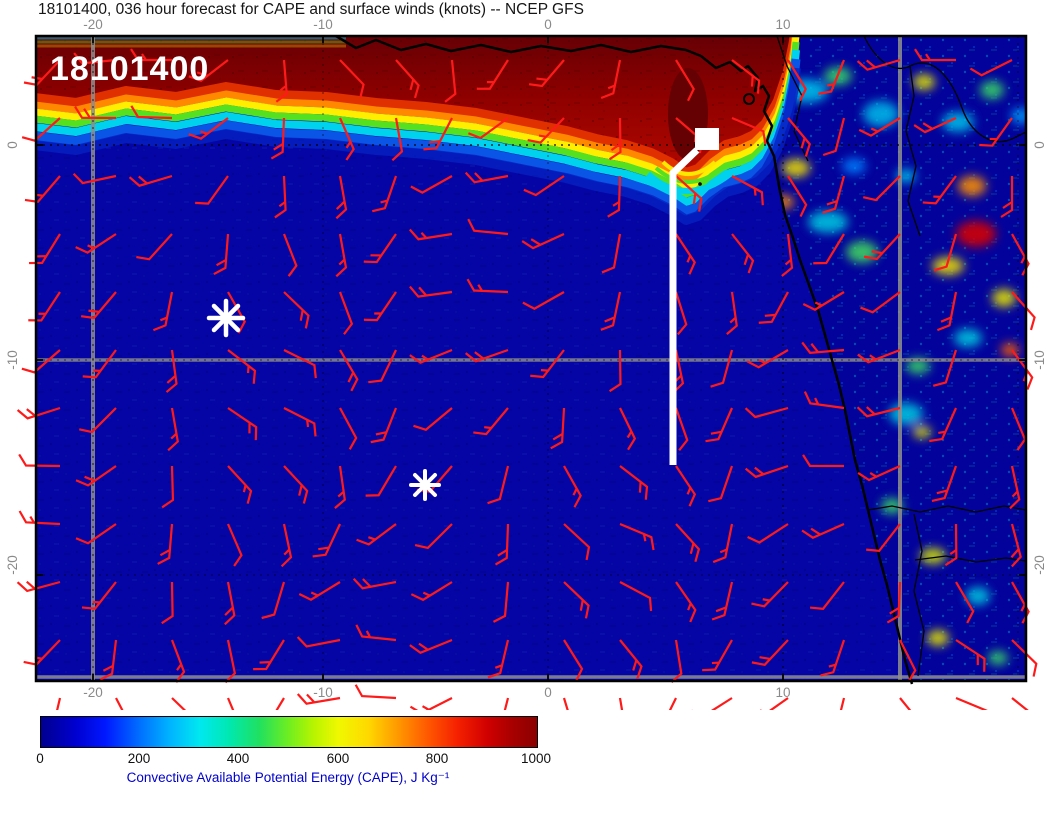  Describe the element at coordinates (129, 69) in the screenshot. I see `timestamp-overlay: 18101400` at that location.